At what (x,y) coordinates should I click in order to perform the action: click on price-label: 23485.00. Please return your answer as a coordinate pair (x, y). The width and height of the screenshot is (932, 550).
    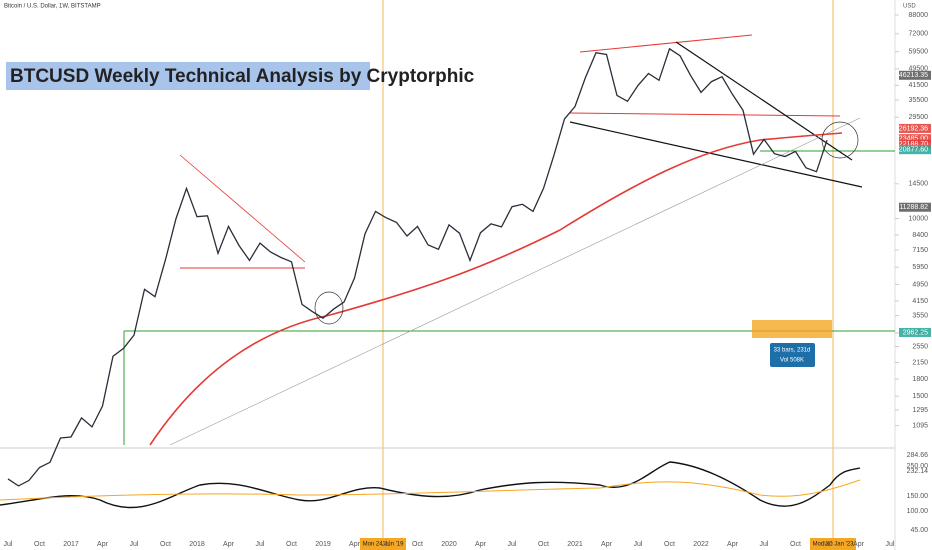
    Looking at the image, I should click on (913, 139).